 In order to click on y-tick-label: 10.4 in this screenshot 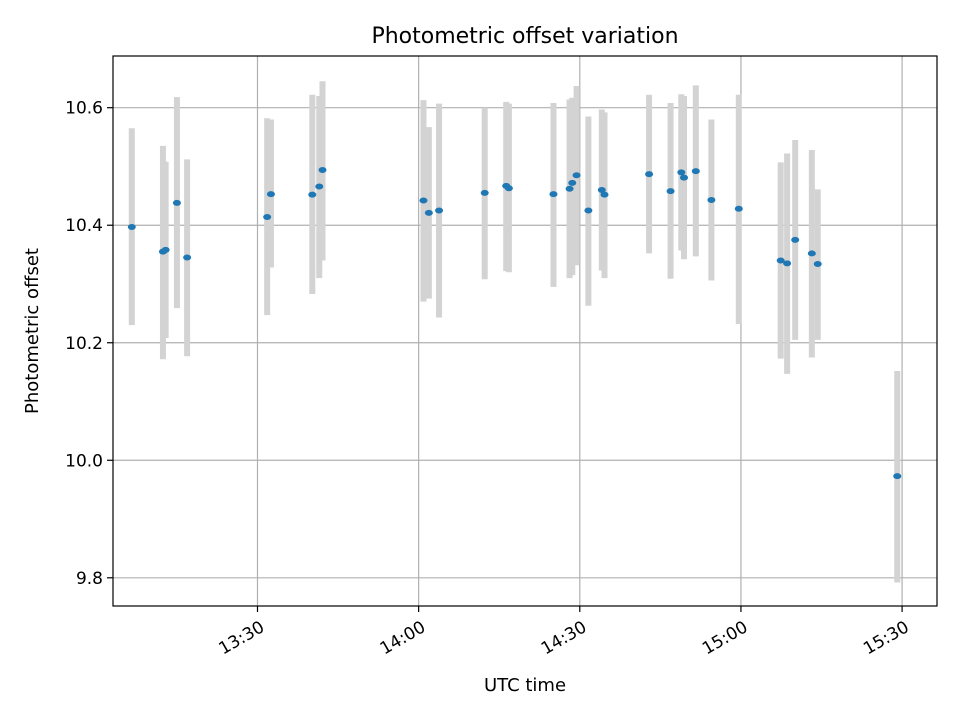, I will do `click(84, 226)`.